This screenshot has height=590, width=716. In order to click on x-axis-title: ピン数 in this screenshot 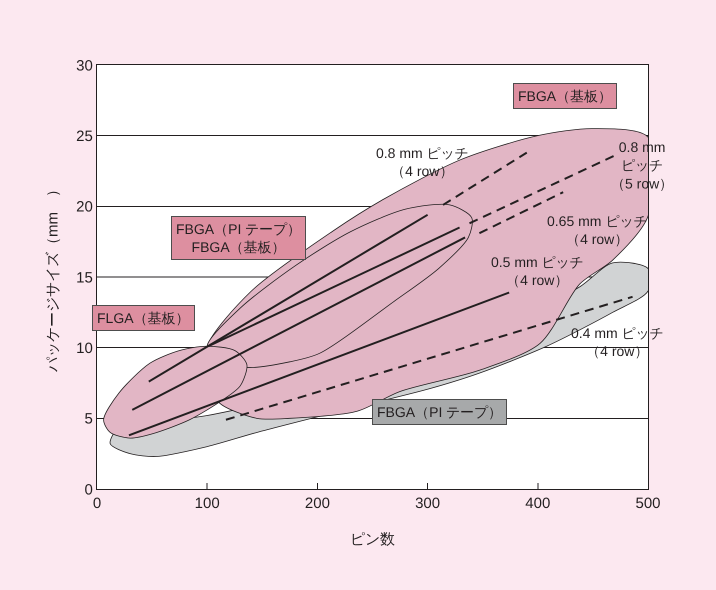, I will do `click(372, 539)`.